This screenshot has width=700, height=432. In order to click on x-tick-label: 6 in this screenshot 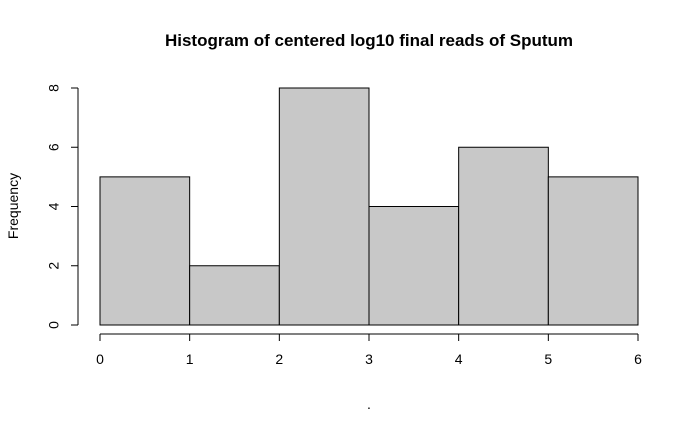, I will do `click(638, 359)`.